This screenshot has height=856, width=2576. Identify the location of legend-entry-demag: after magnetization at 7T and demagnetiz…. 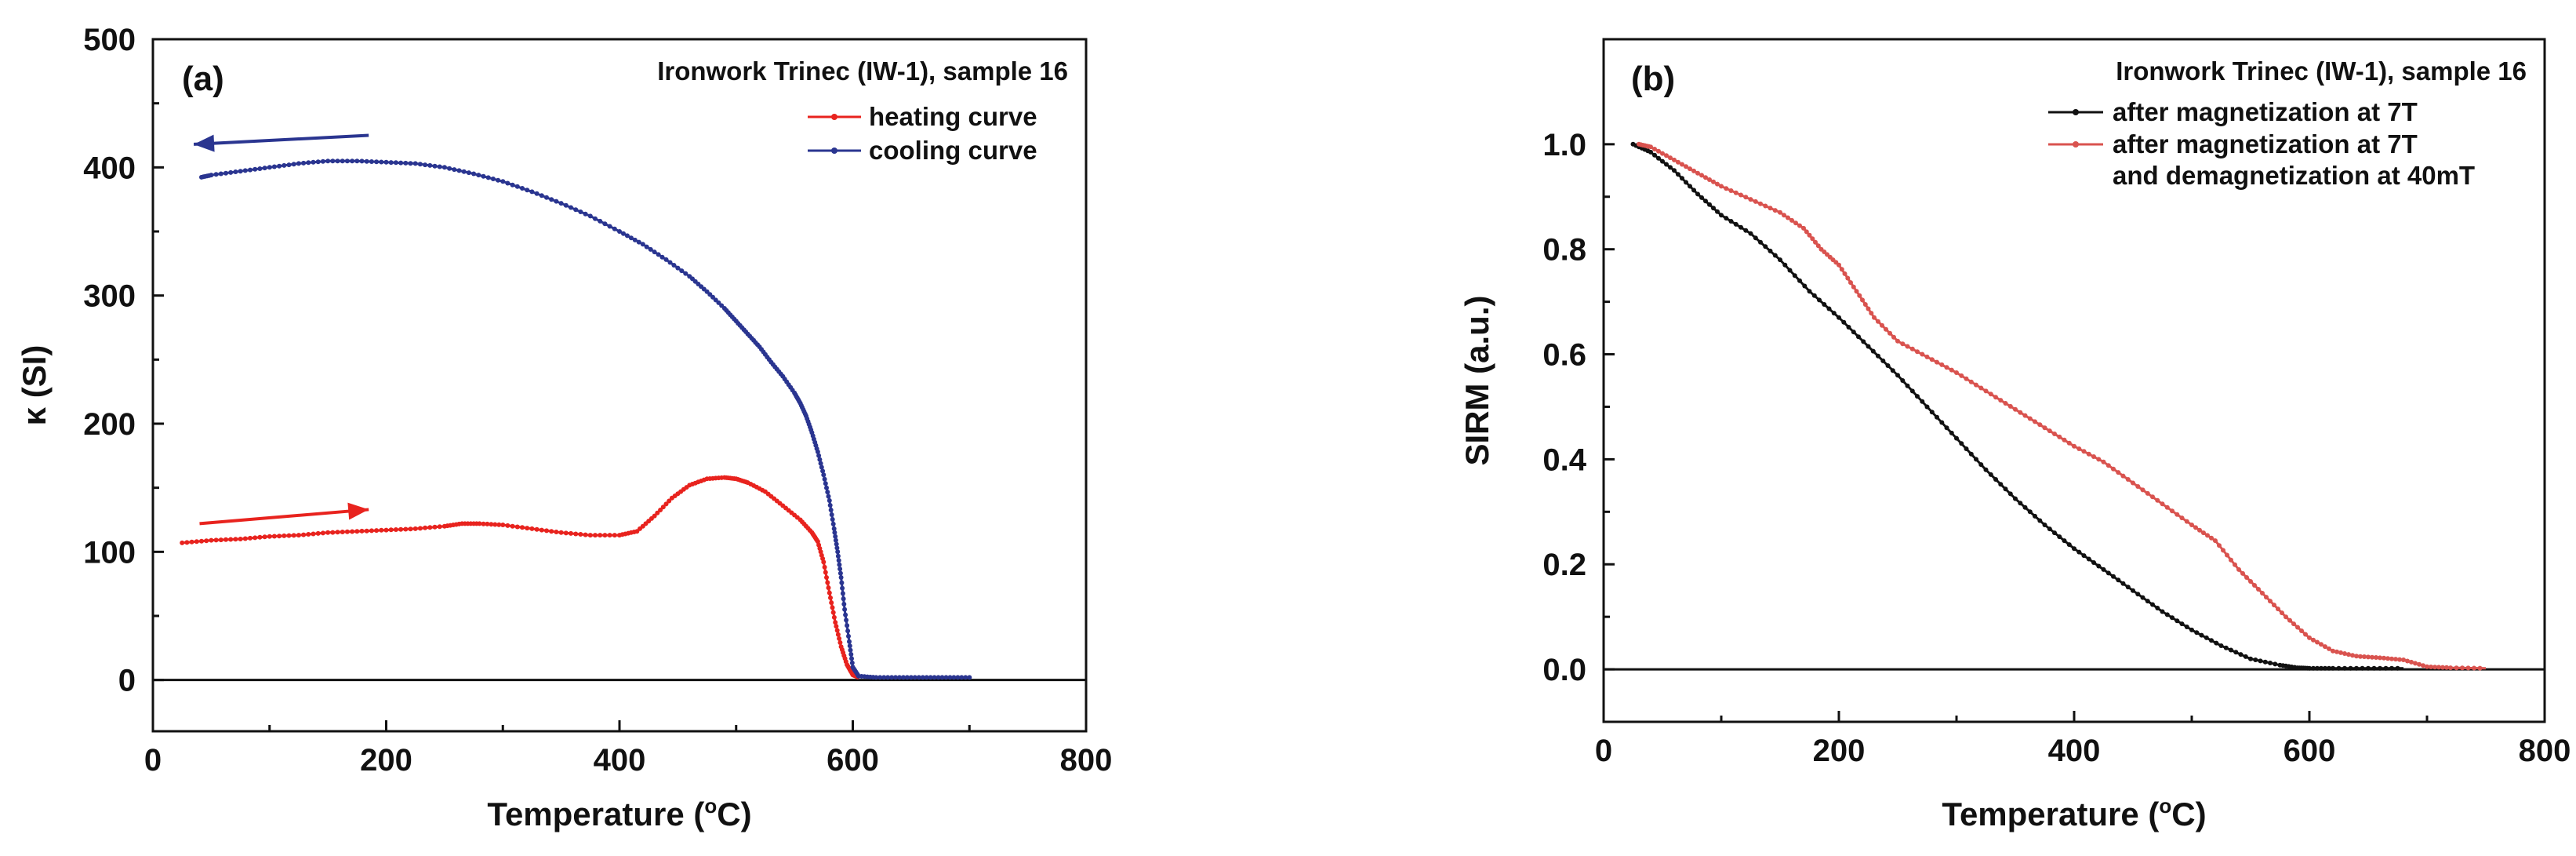
(2261, 159).